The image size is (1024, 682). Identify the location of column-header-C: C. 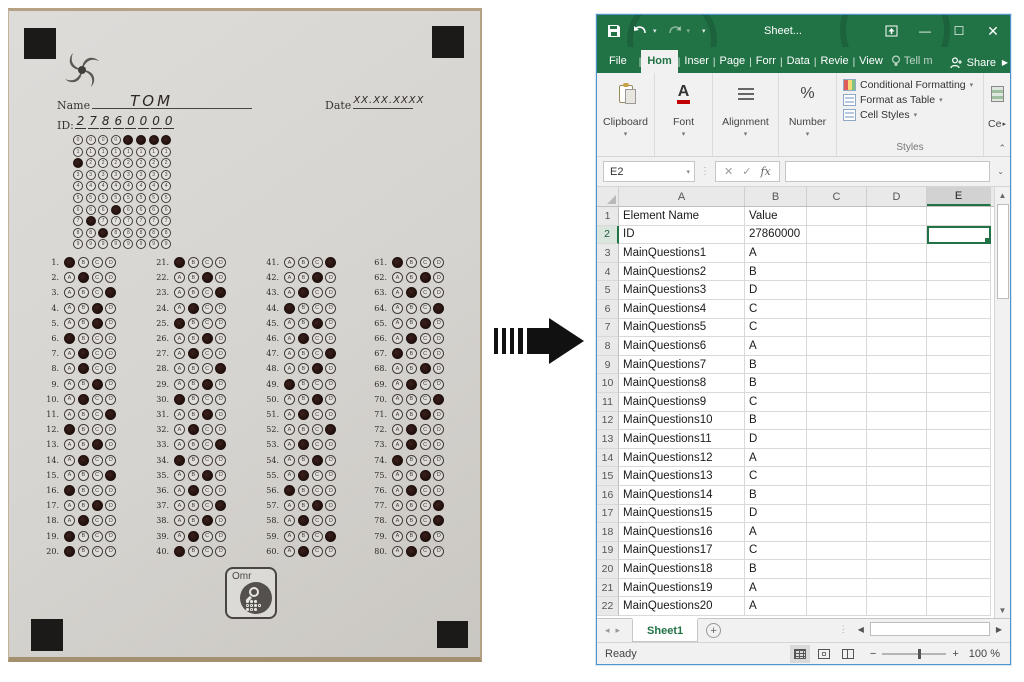
(837, 196).